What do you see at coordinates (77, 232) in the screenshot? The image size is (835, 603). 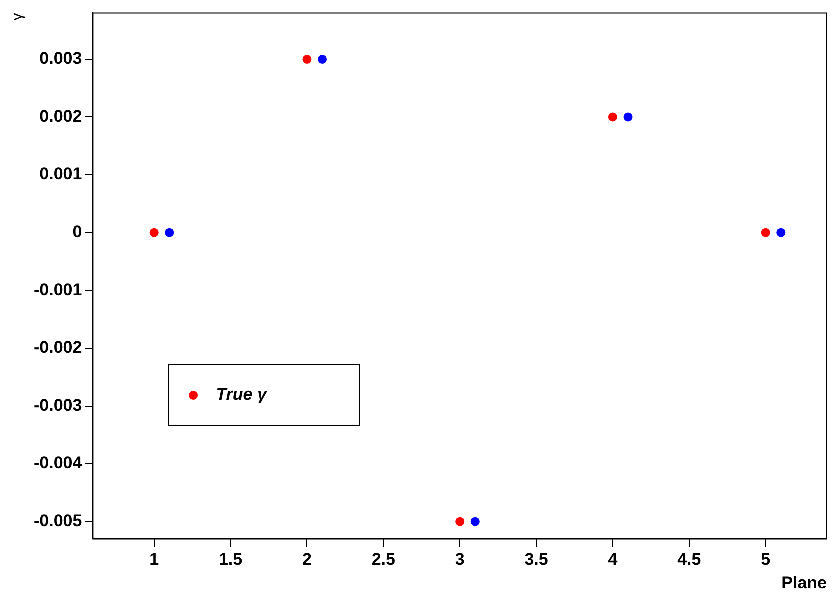 I see `y-tick-label: 0` at bounding box center [77, 232].